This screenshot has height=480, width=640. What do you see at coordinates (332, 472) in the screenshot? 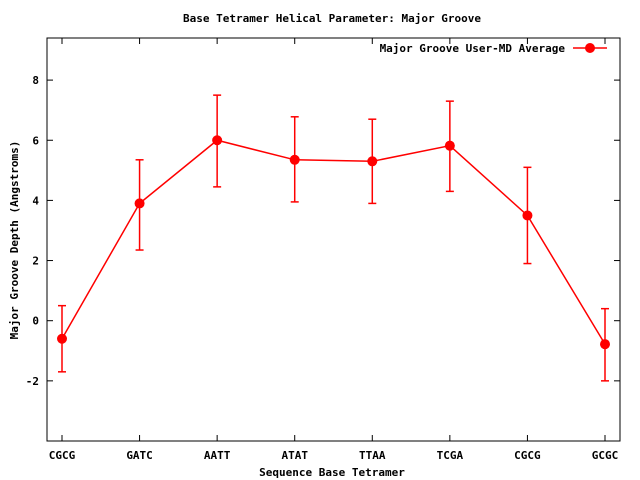
I see `x-axis-label: Sequence Base Tetramer` at bounding box center [332, 472].